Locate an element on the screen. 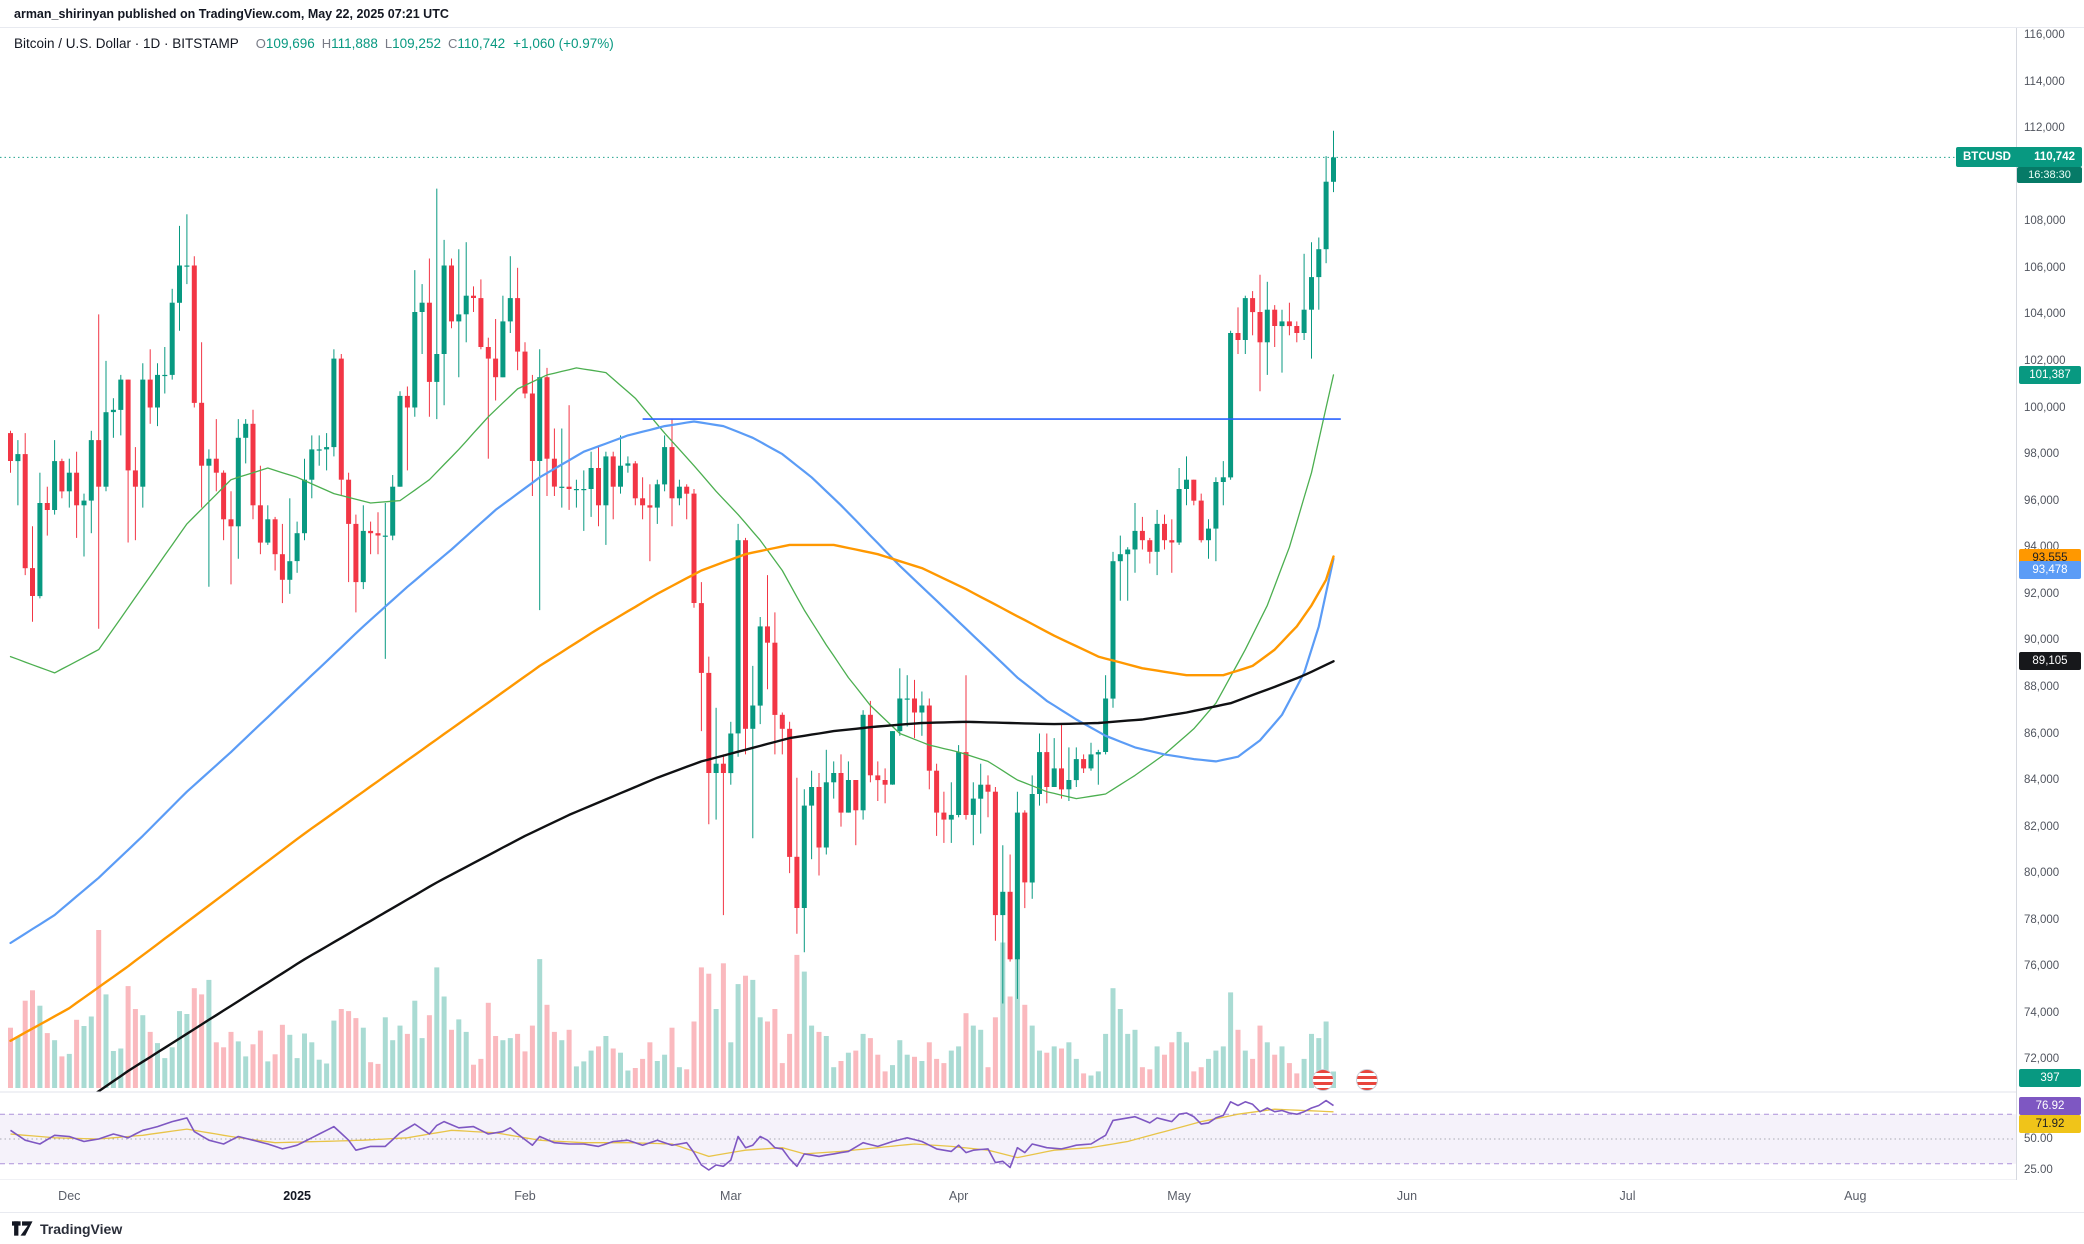 Image resolution: width=2084 pixels, height=1244 pixels. price-tick-label: 104,000 is located at coordinates (2045, 314).